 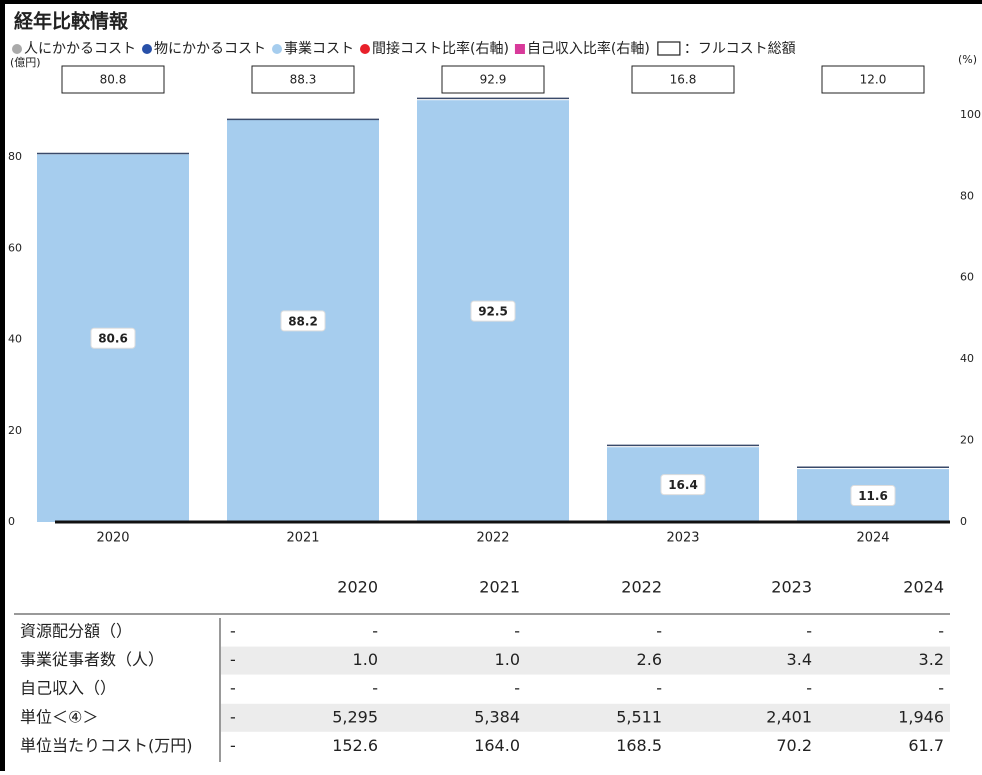 I want to click on full-cost-label: 16.8, so click(x=683, y=80).